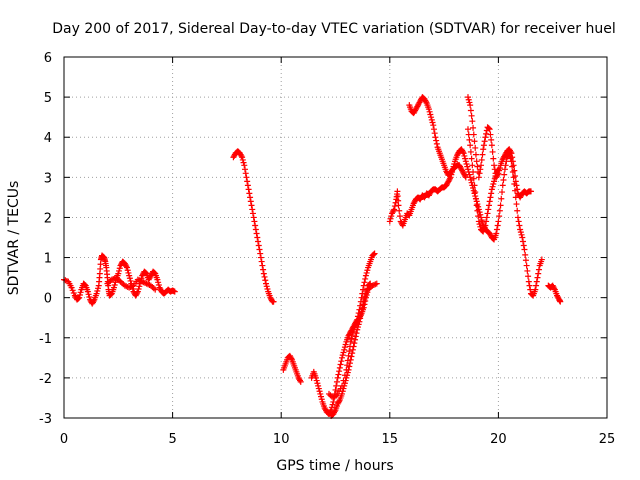 The width and height of the screenshot is (640, 480). I want to click on y-tick-label: -2, so click(45, 379).